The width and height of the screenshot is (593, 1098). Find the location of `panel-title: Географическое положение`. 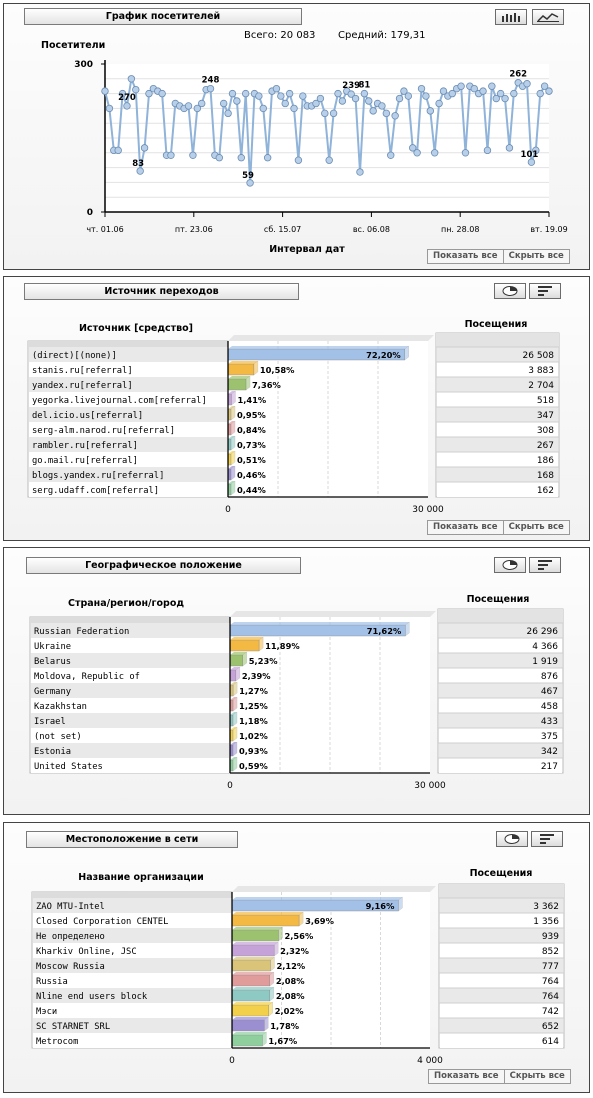

panel-title: Географическое положение is located at coordinates (163, 565).